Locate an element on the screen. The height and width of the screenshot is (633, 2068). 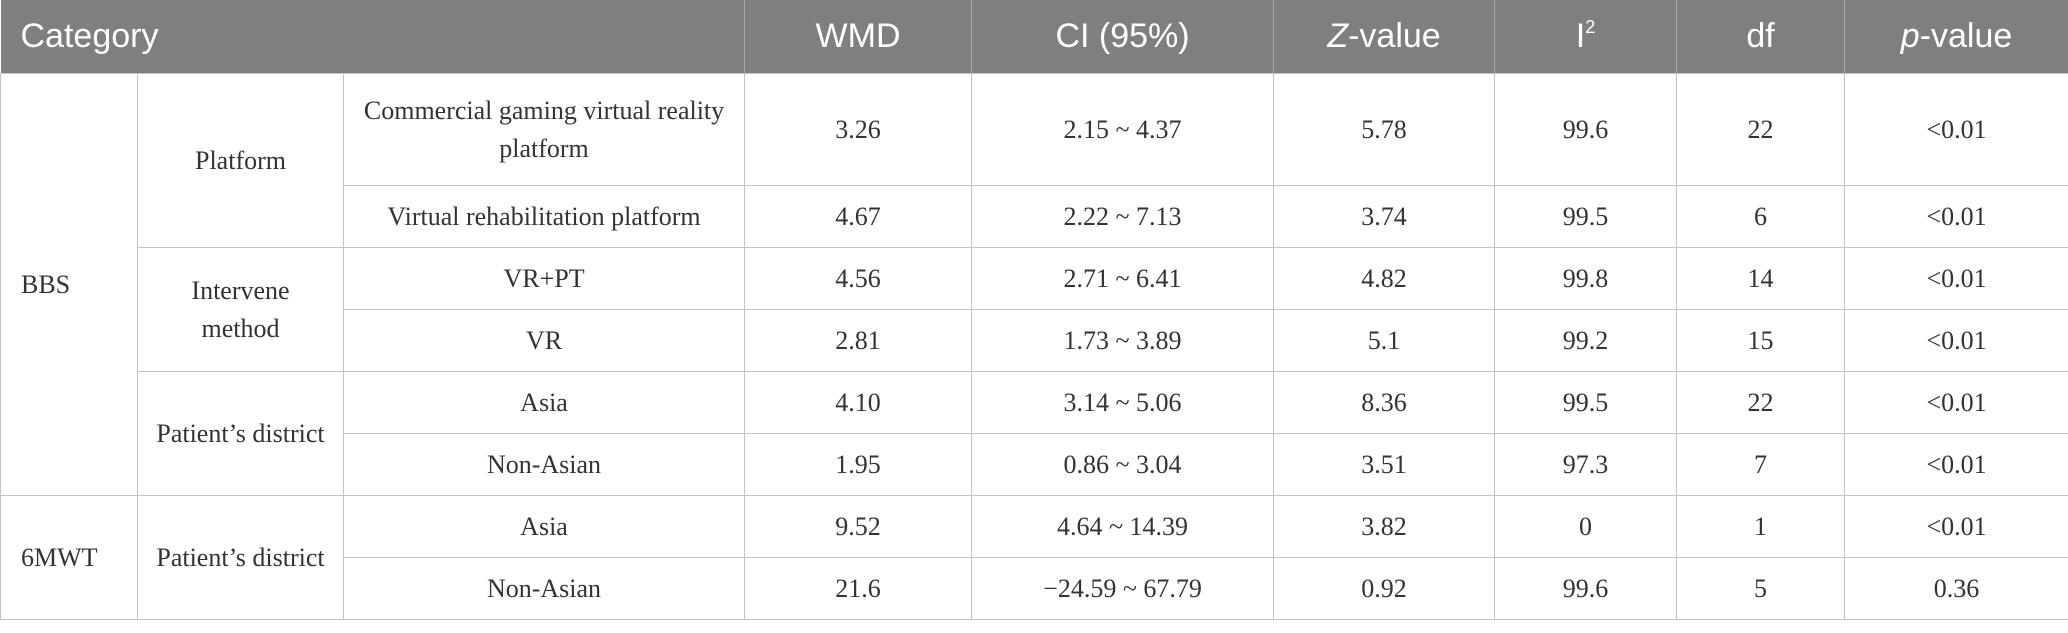
value-cell: 8.36 is located at coordinates (1384, 402).